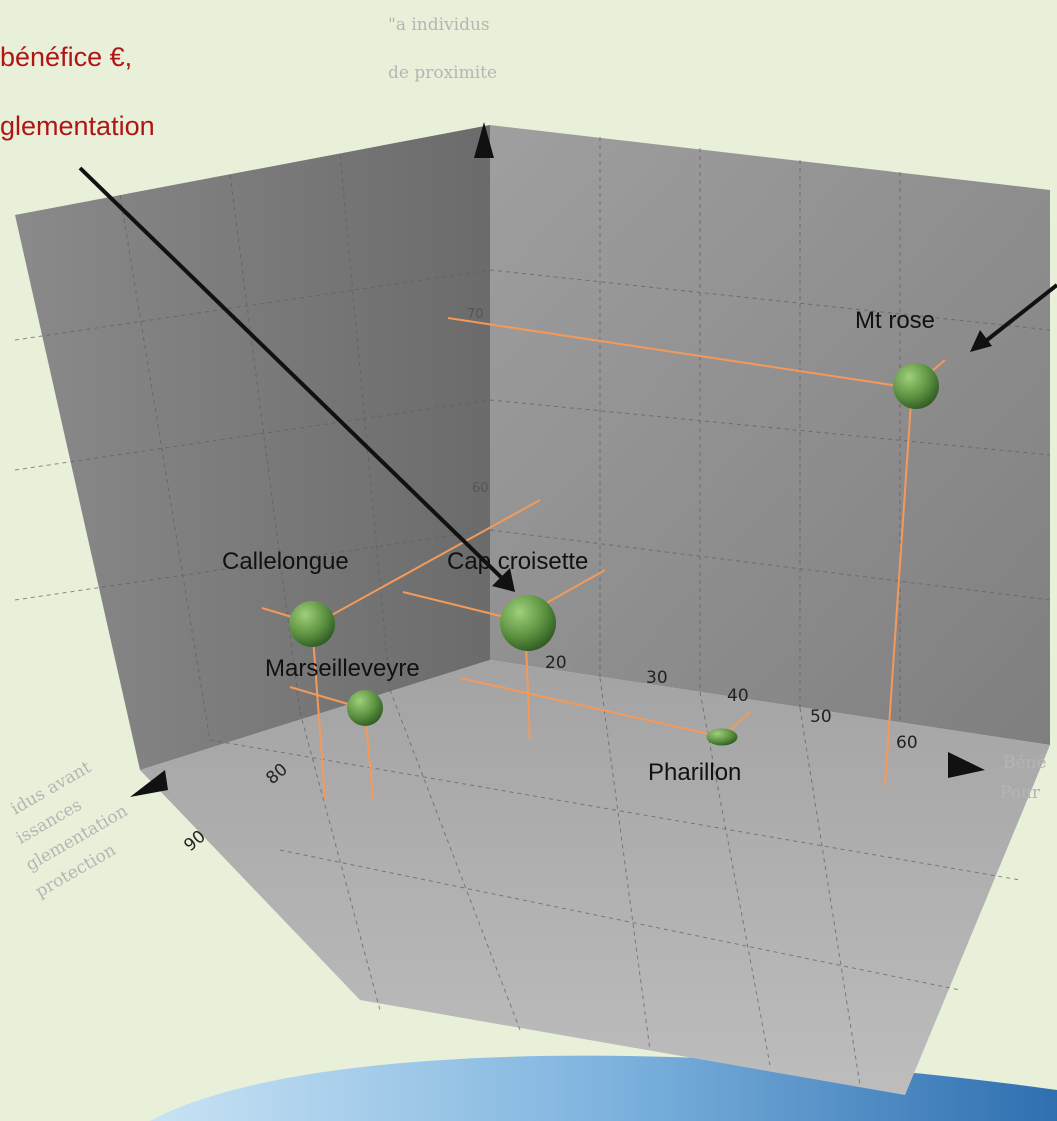 Image resolution: width=1057 pixels, height=1121 pixels. What do you see at coordinates (475, 314) in the screenshot?
I see `z-tick-70: 70` at bounding box center [475, 314].